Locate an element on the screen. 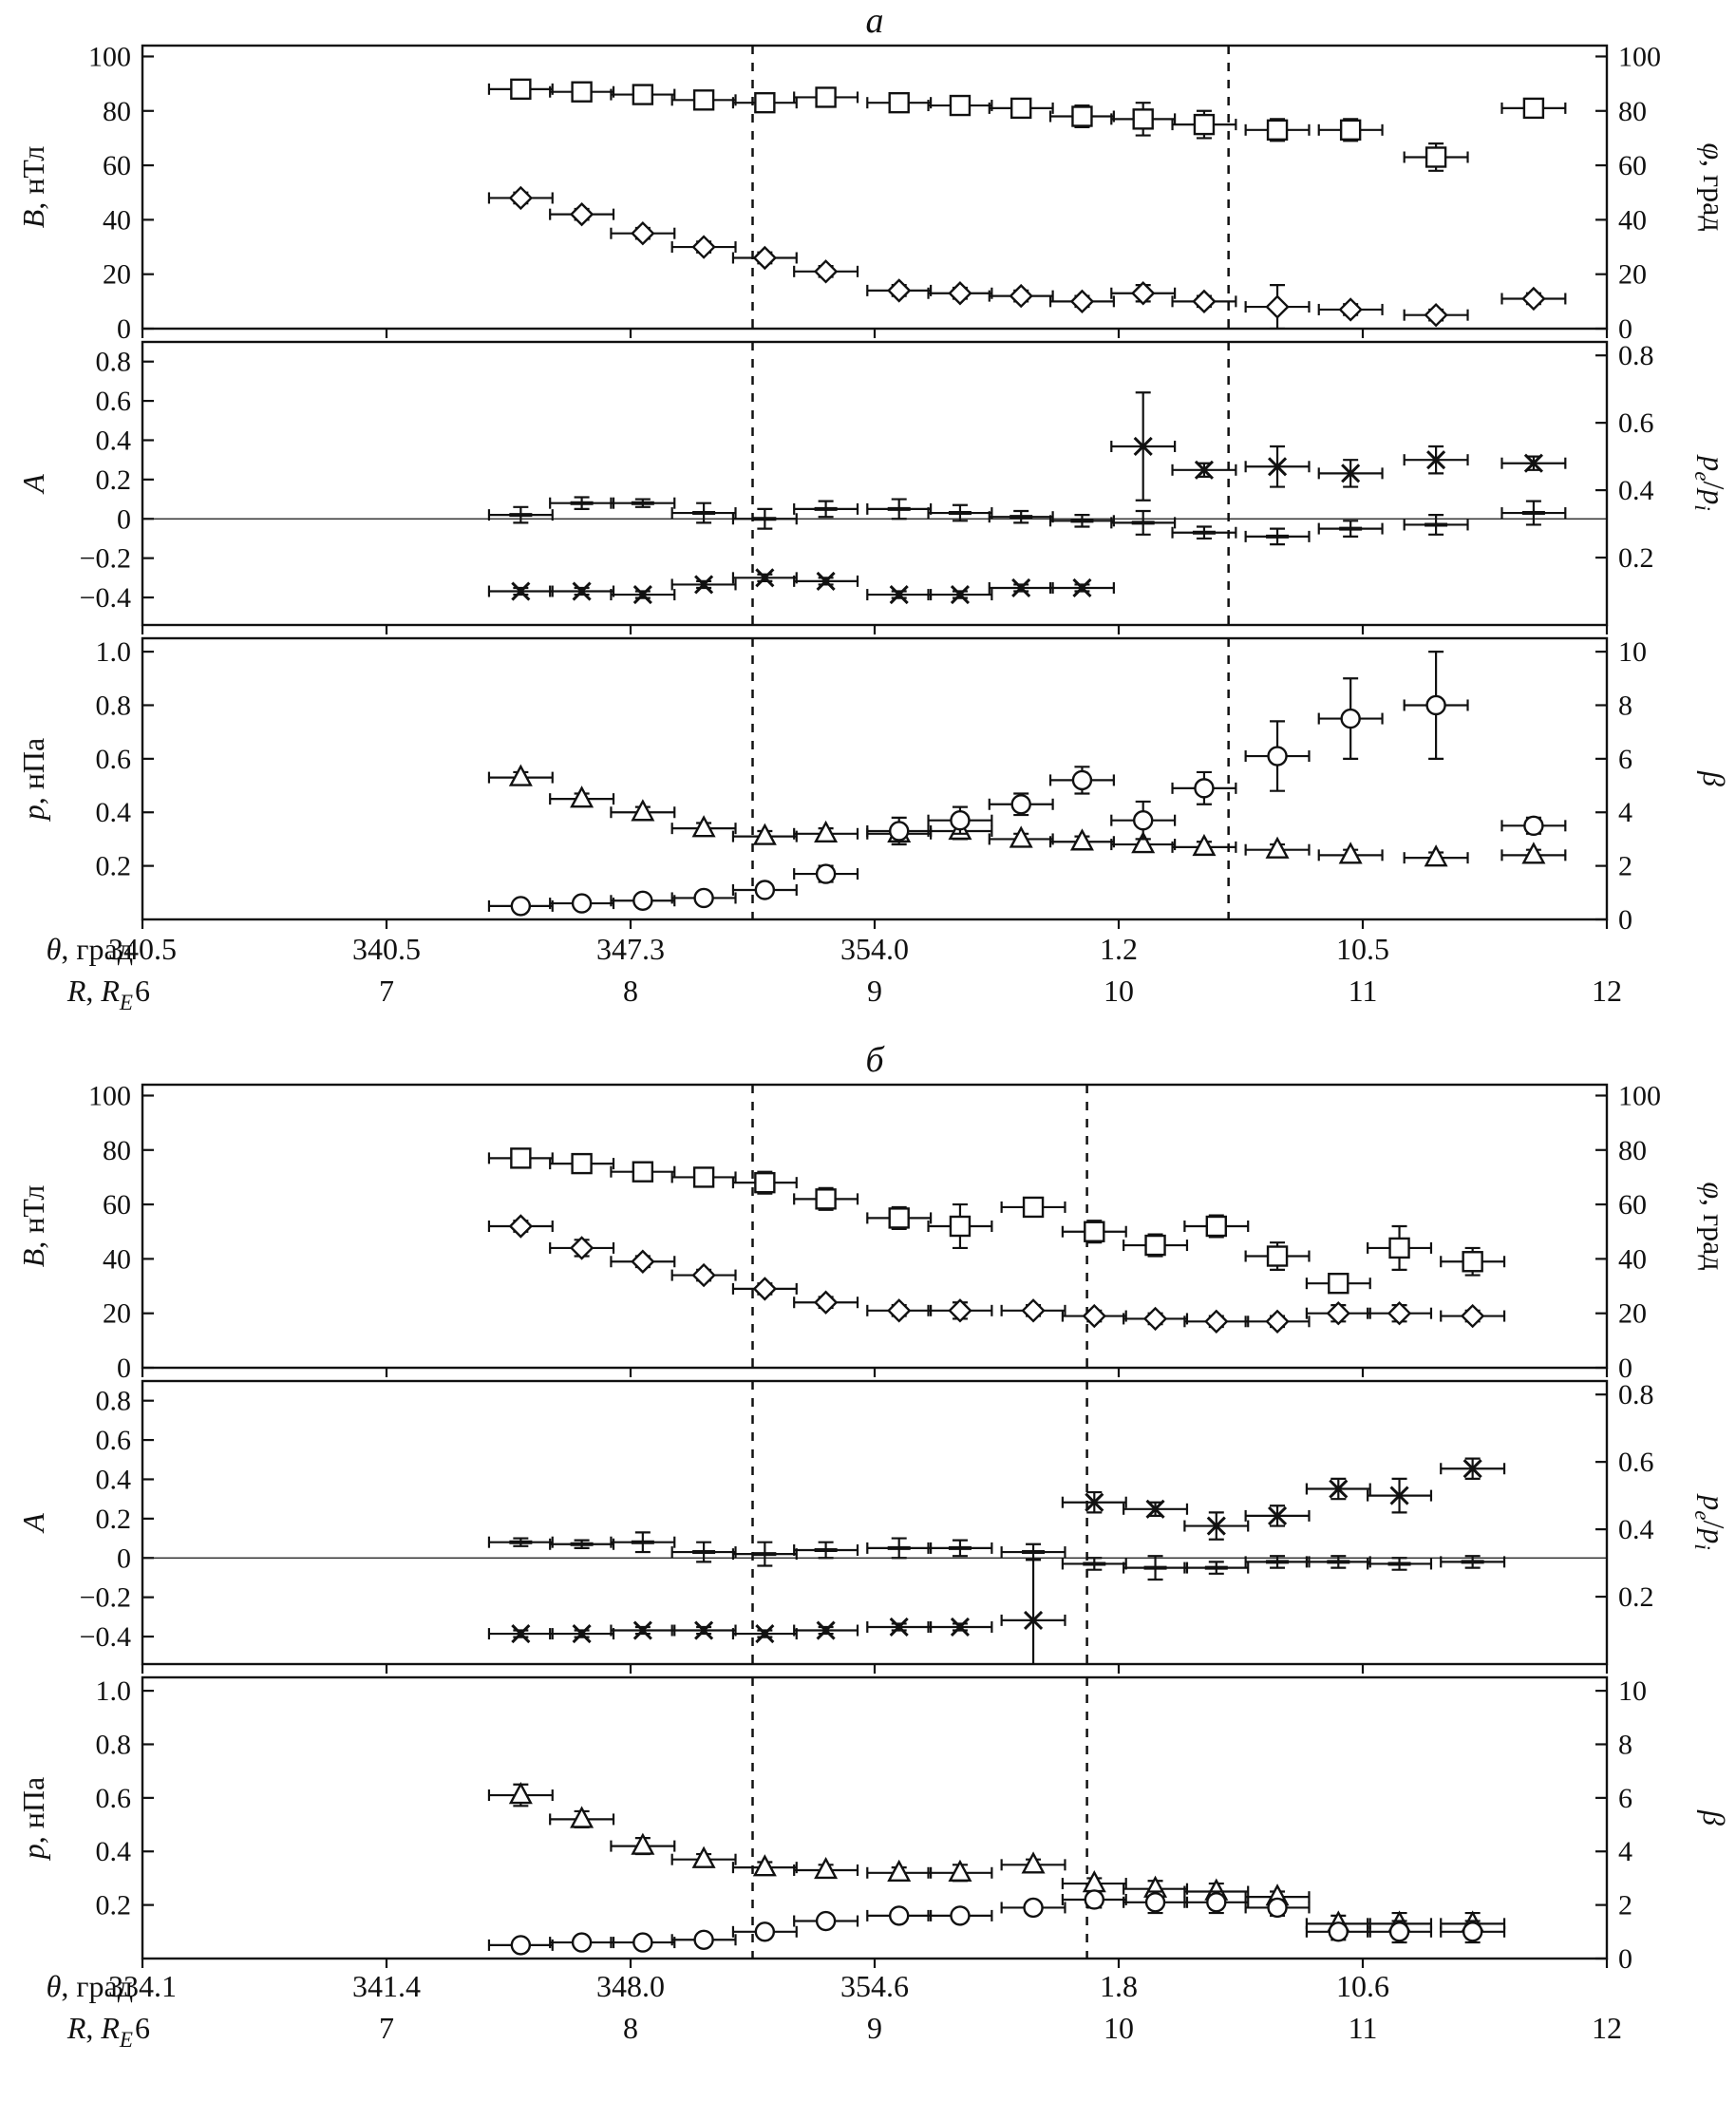  r-tick-label: 7 is located at coordinates (386, 2028).